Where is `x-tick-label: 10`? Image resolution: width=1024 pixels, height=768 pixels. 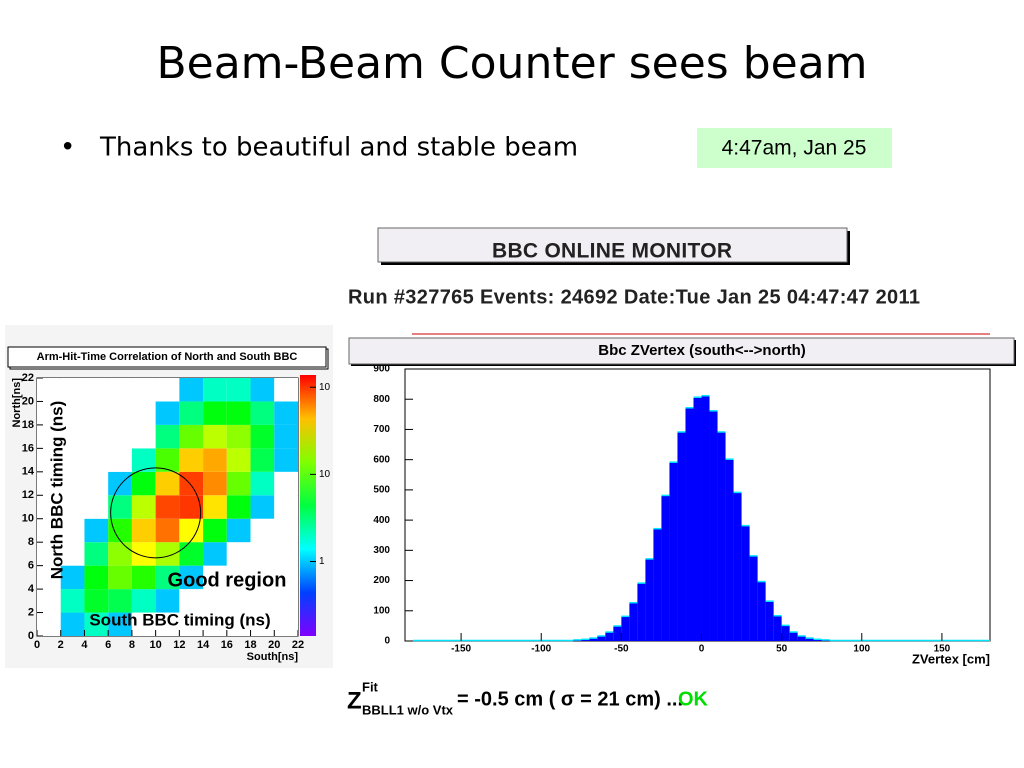
x-tick-label: 10 is located at coordinates (156, 645).